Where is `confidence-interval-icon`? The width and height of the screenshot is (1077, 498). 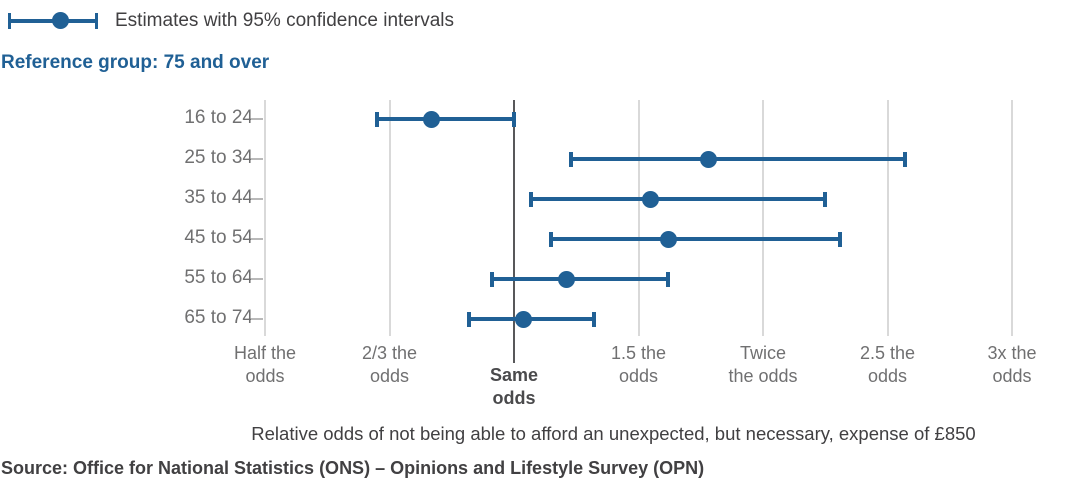
confidence-interval-icon is located at coordinates (53, 21).